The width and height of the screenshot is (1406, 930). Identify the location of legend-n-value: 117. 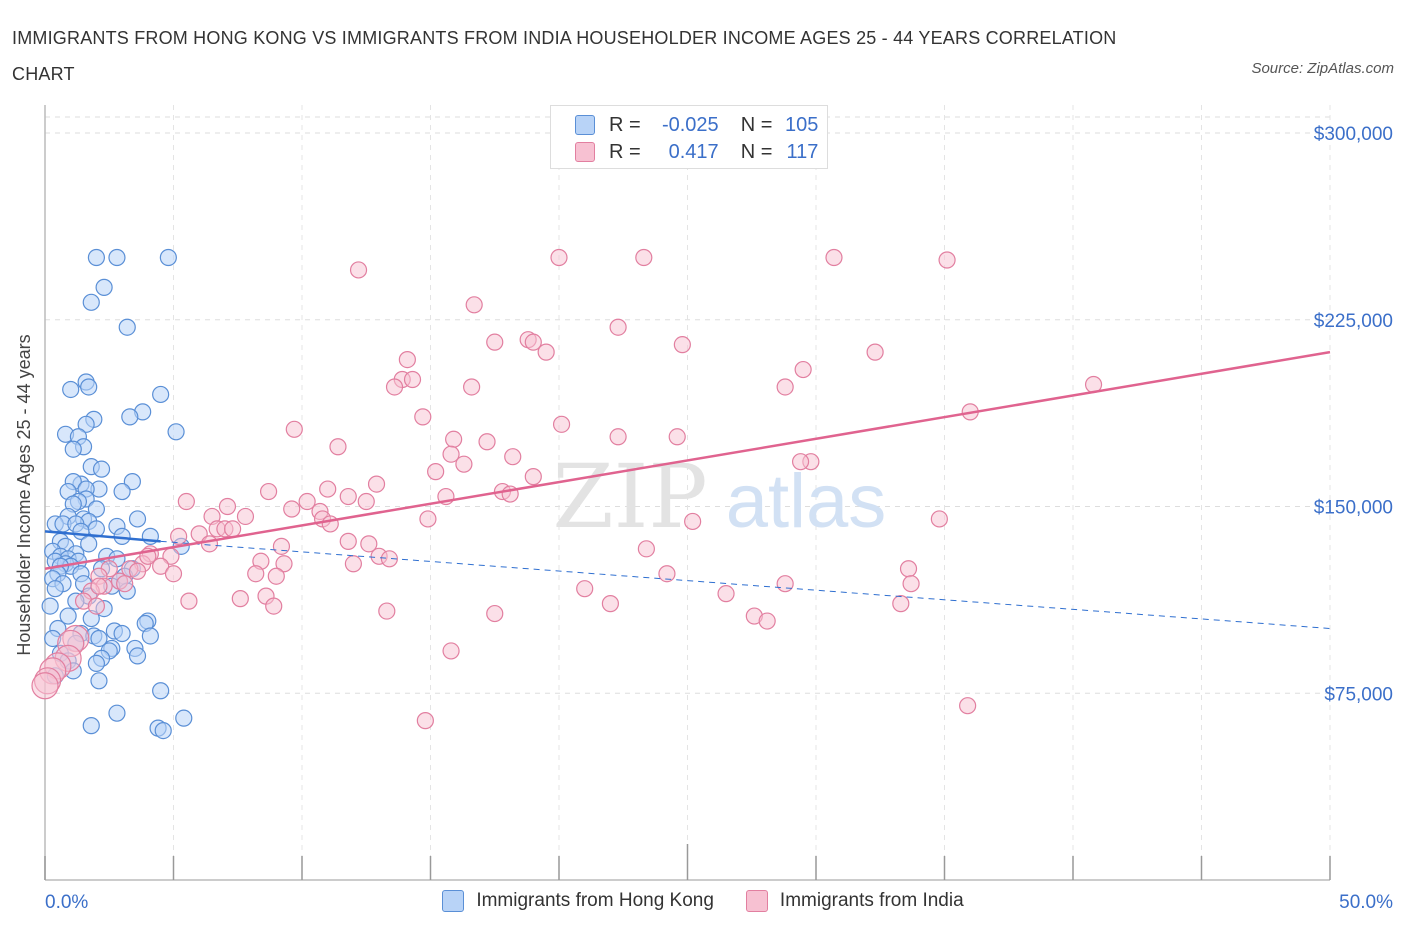
(802, 151).